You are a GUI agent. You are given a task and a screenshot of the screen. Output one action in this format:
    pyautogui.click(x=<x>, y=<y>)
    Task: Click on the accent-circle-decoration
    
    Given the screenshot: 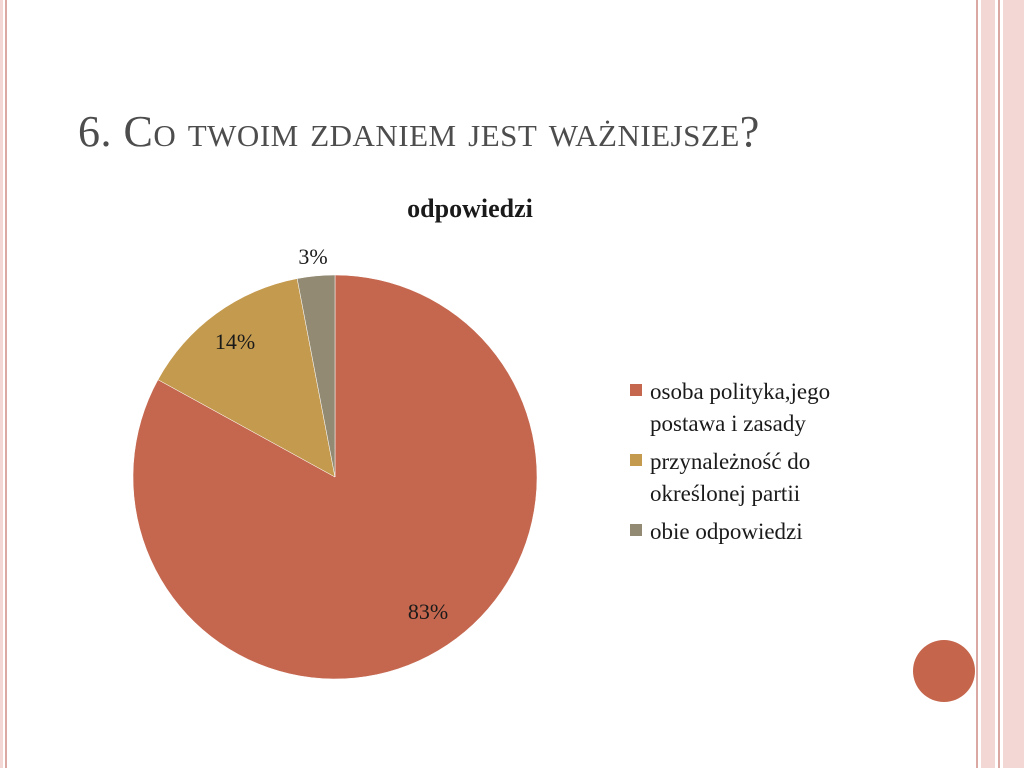 What is the action you would take?
    pyautogui.click(x=944, y=671)
    